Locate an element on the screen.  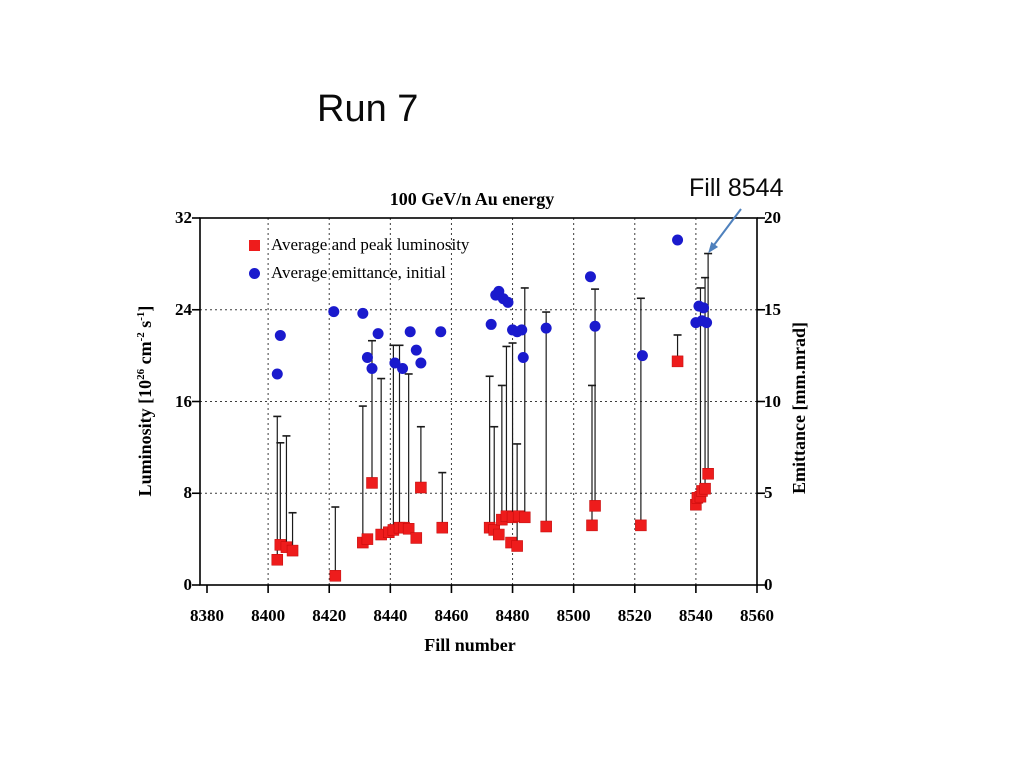
left-axis-title-part: s is located at coordinates (145, 326).